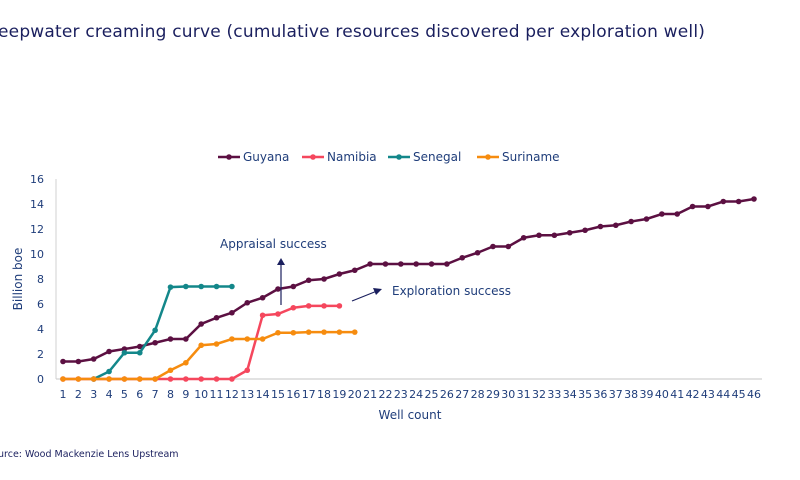 Image resolution: width=800 pixels, height=480 pixels. I want to click on y-tick-label: 2, so click(40, 354).